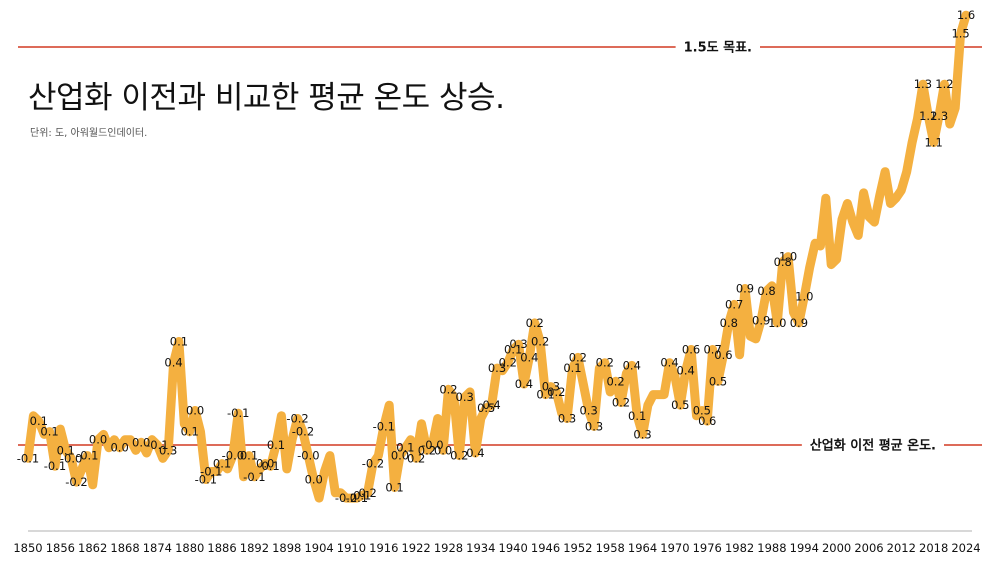  I want to click on x-tick-label: 1964, so click(642, 548).